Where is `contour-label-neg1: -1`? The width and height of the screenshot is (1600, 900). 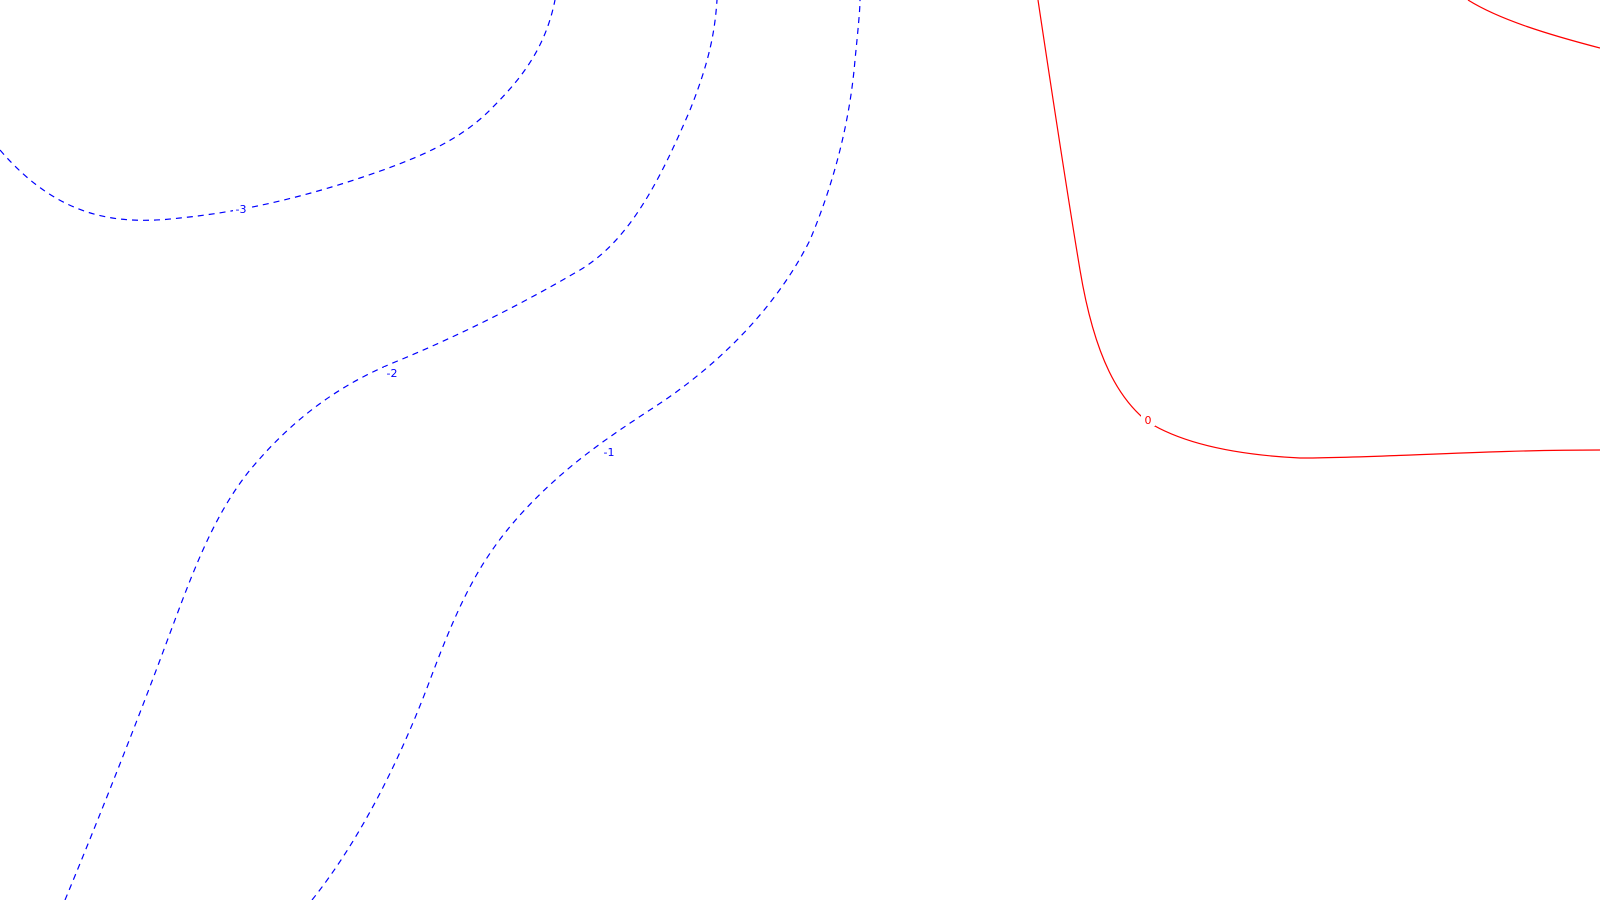 contour-label-neg1: -1 is located at coordinates (609, 452).